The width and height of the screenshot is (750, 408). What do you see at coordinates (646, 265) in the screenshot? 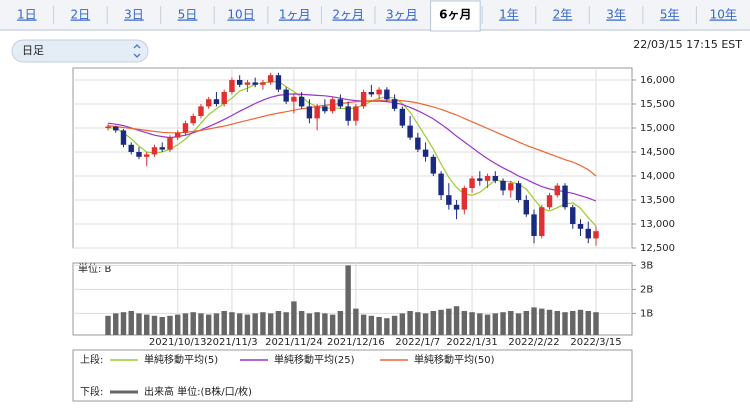
I see `y-tick-label: 3B` at bounding box center [646, 265].